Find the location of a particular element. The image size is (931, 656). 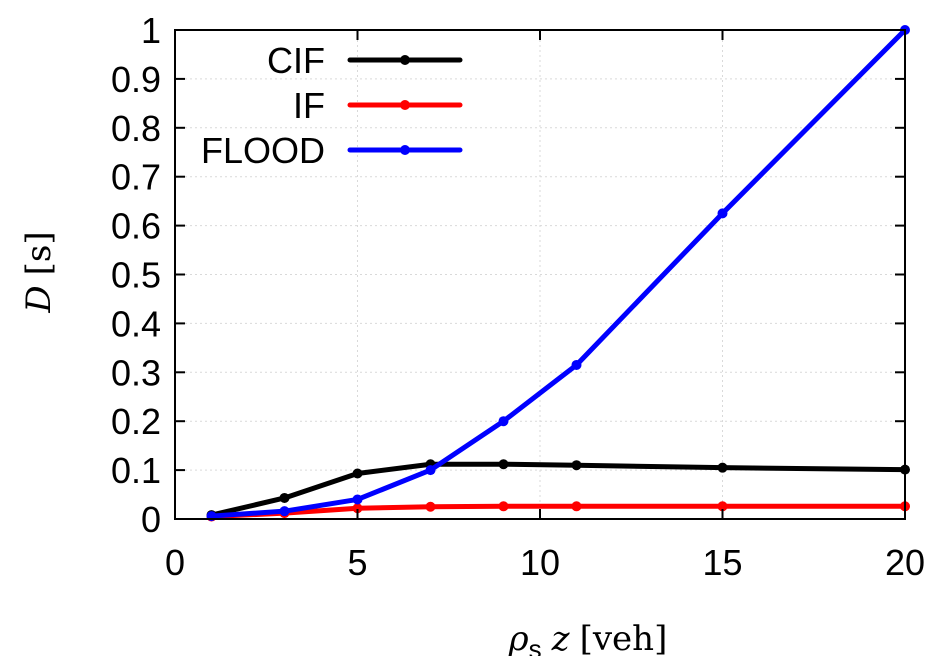

legend-item-cif: CIF is located at coordinates (365, 60).